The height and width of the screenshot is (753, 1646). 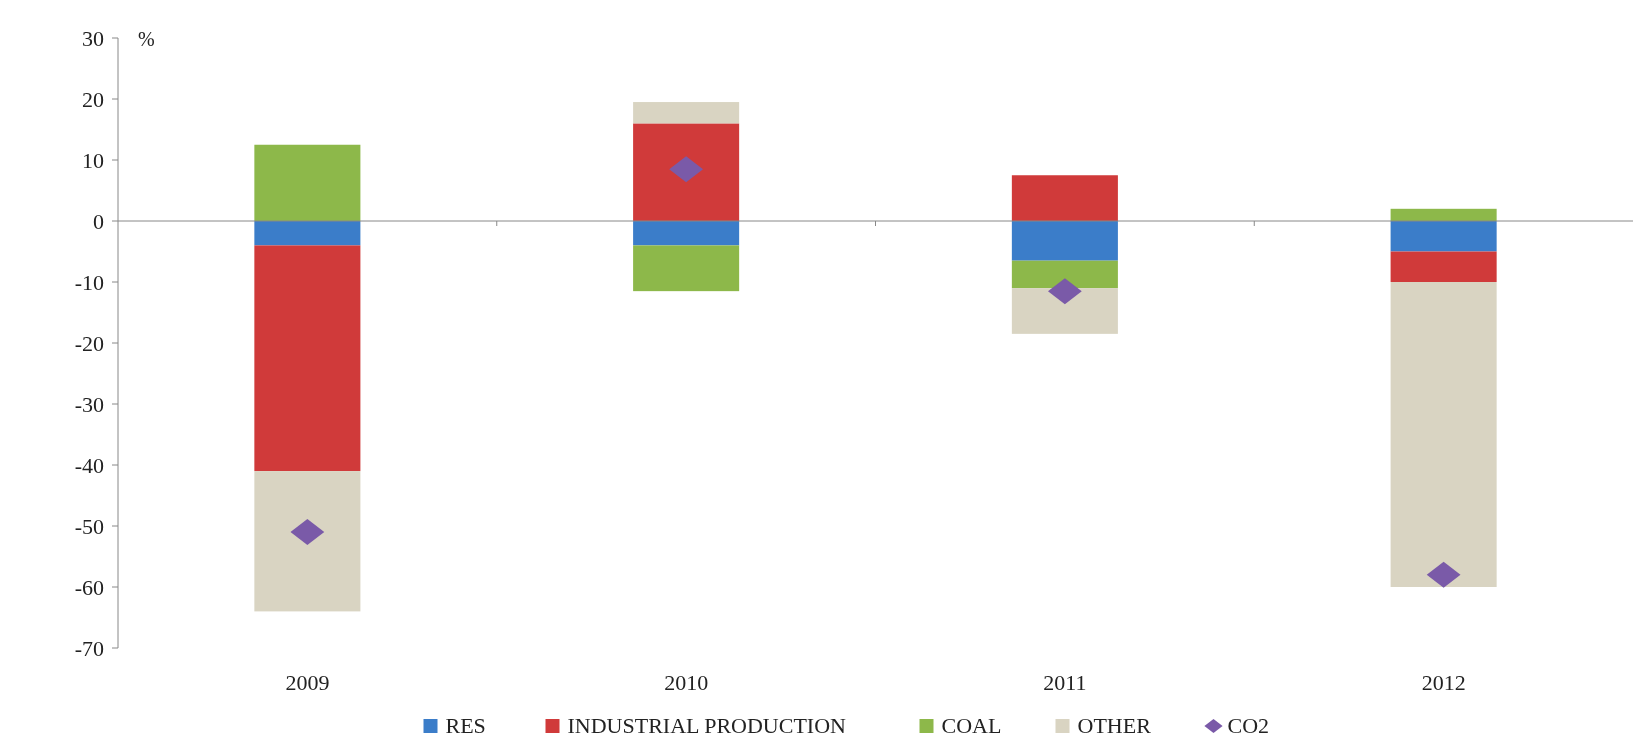 What do you see at coordinates (465, 725) in the screenshot?
I see `legend-label: RES` at bounding box center [465, 725].